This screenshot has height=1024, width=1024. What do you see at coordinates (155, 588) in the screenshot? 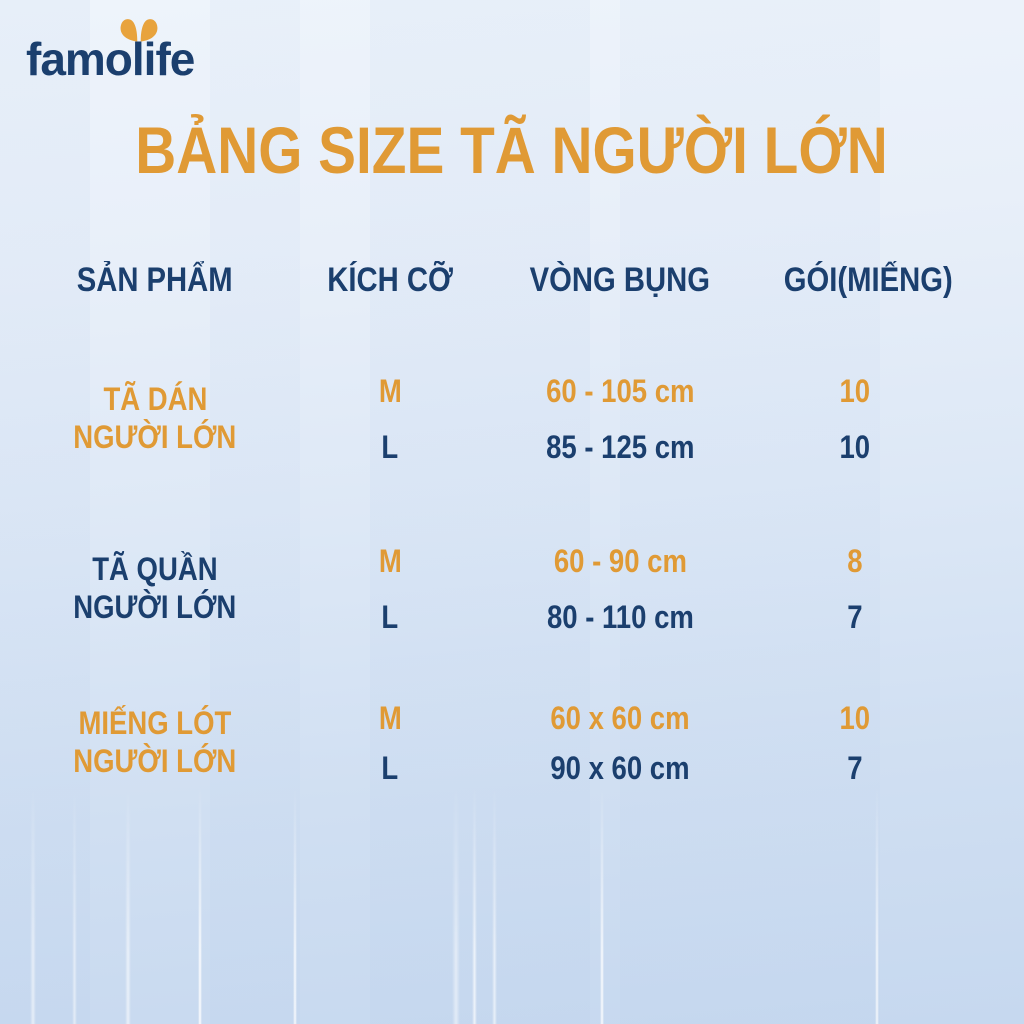
I see `product-name: TÃ QUẦN NGƯỜI LỚN` at bounding box center [155, 588].